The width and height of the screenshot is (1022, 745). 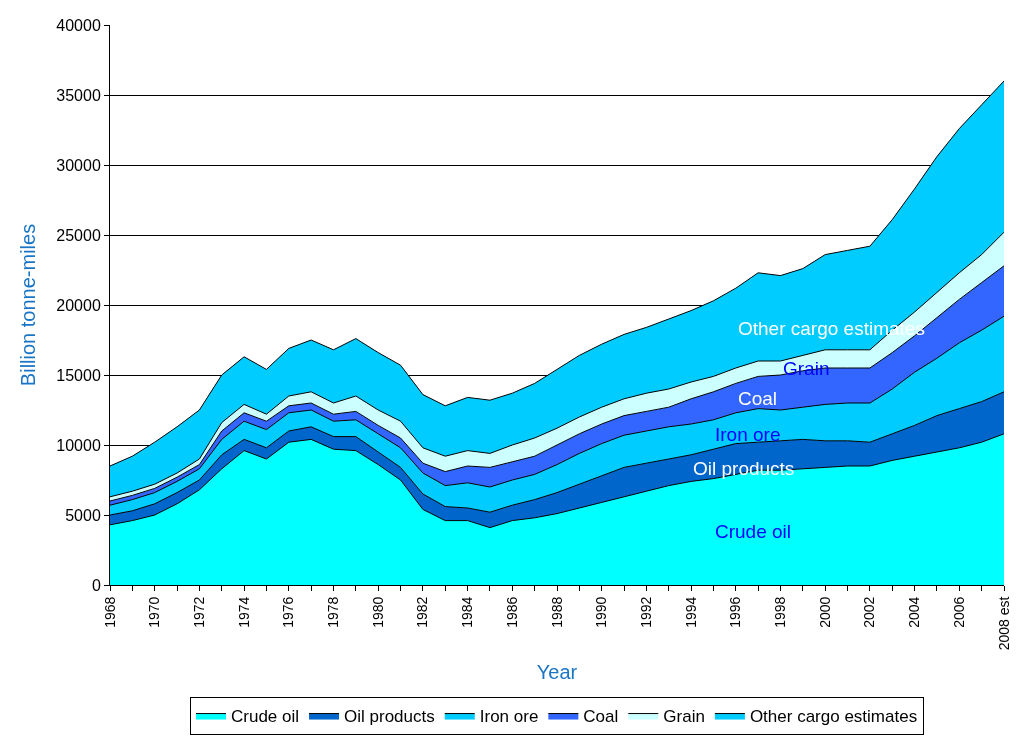 What do you see at coordinates (78, 165) in the screenshot?
I see `y-tick-label: 30000` at bounding box center [78, 165].